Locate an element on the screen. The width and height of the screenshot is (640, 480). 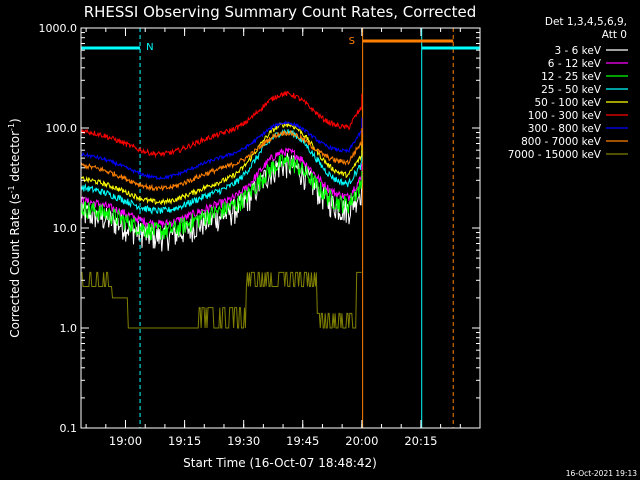
legend-label: 100 - 300 keV is located at coordinates (565, 116).